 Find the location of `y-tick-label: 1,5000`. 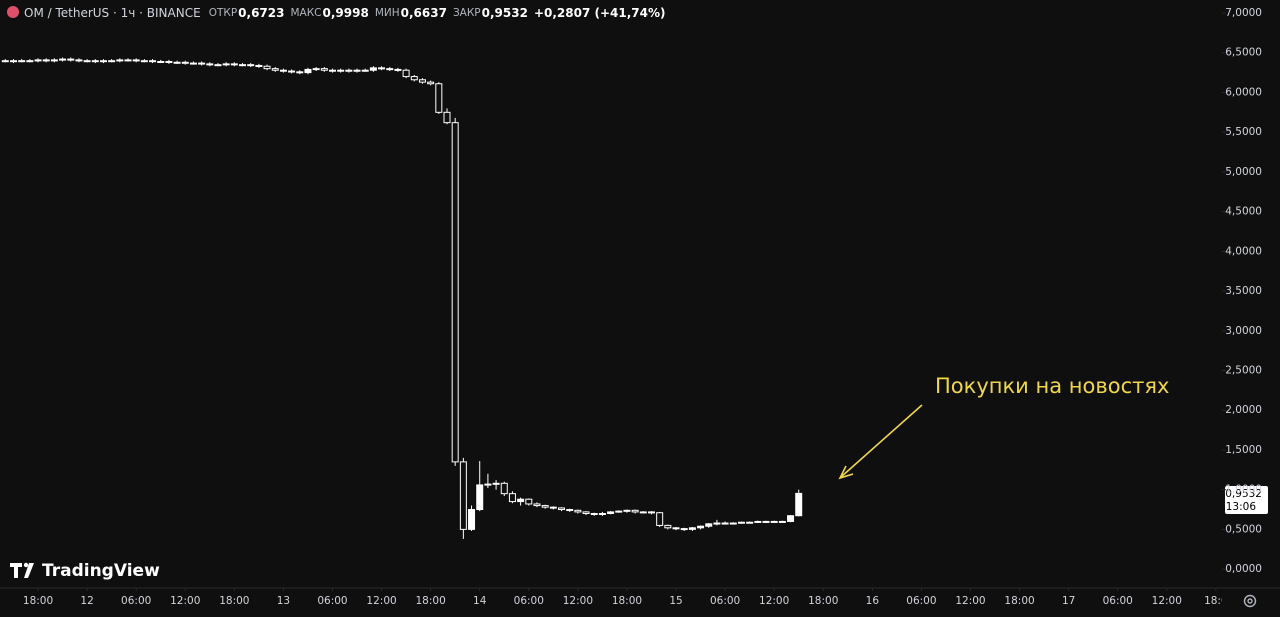

y-tick-label: 1,5000 is located at coordinates (1243, 450).